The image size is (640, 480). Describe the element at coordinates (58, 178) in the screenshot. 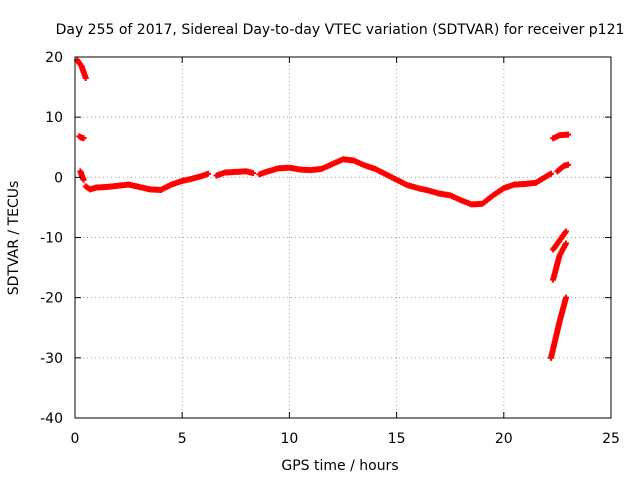

I see `y-tick-label: 0` at that location.